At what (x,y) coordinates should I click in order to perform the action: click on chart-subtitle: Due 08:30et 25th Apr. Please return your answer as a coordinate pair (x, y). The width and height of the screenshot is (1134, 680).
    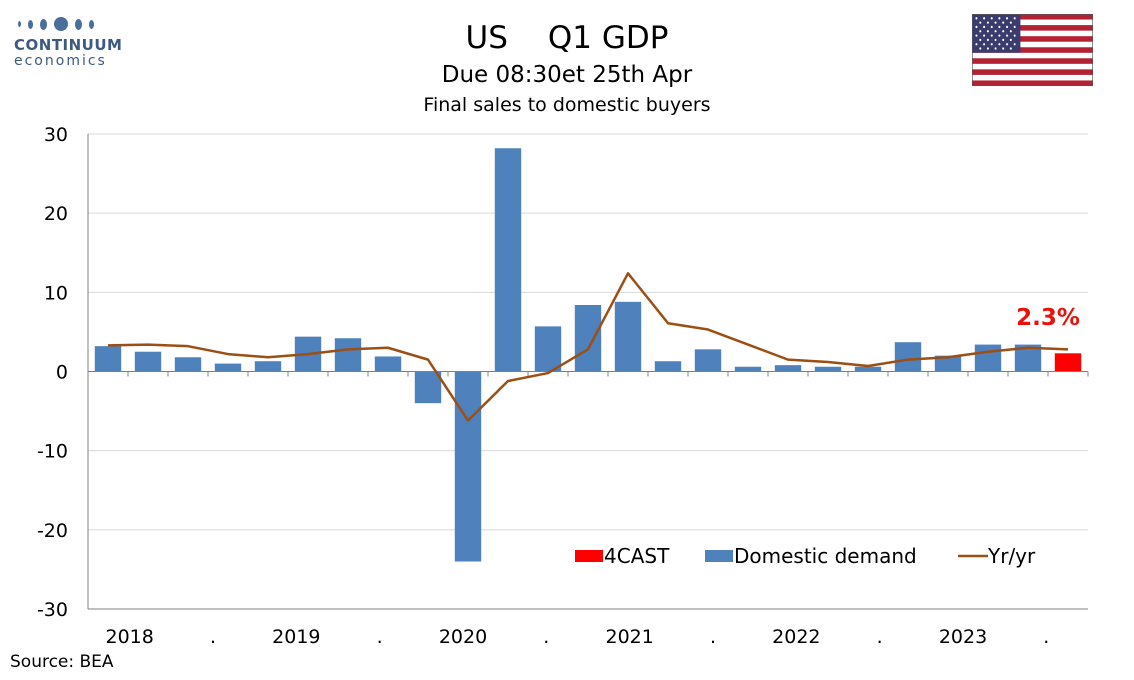
    Looking at the image, I should click on (567, 75).